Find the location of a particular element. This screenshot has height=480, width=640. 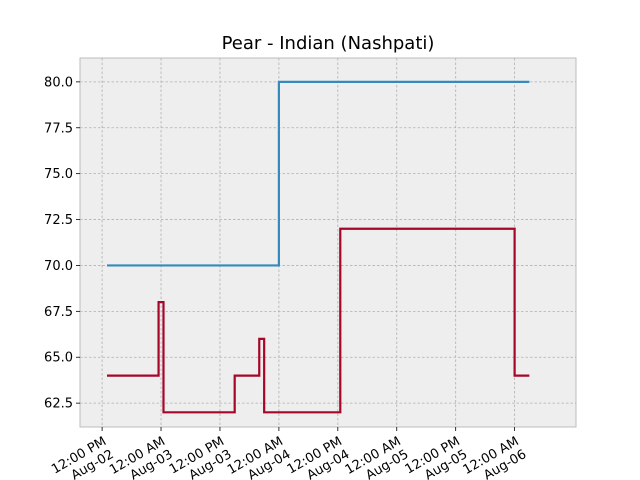

y-tick-label: 62.5 is located at coordinates (58, 404).